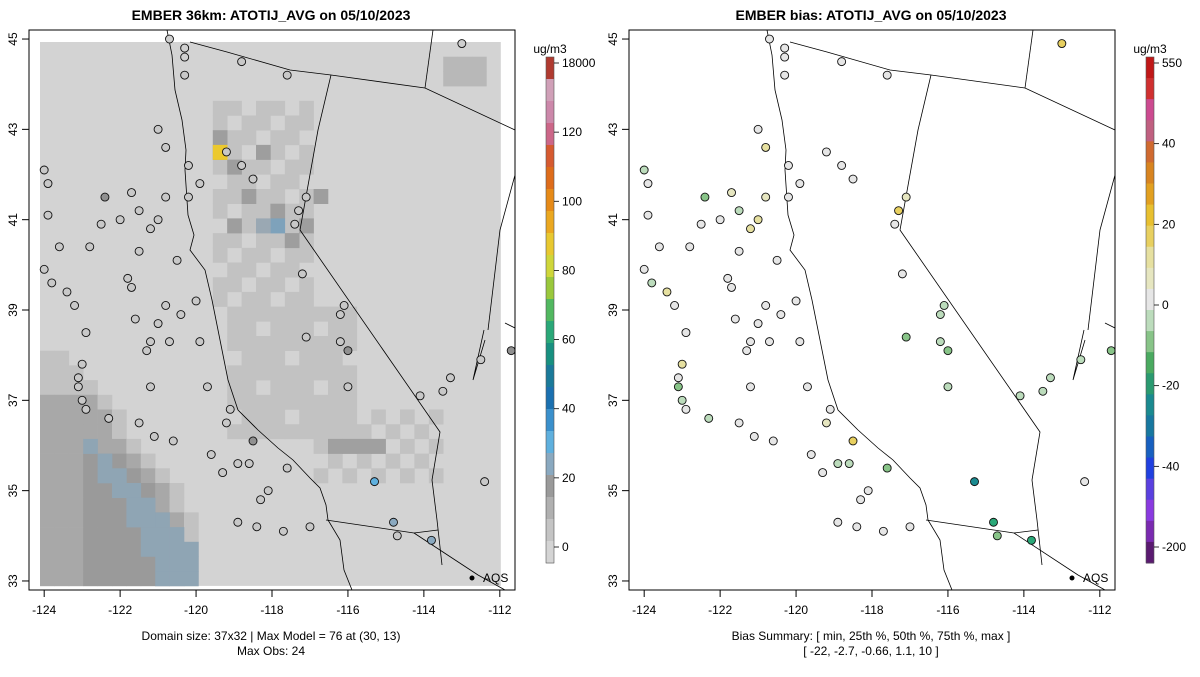 The width and height of the screenshot is (1200, 677). What do you see at coordinates (1174, 547) in the screenshot?
I see `colorbar-tick-label: -200` at bounding box center [1174, 547].